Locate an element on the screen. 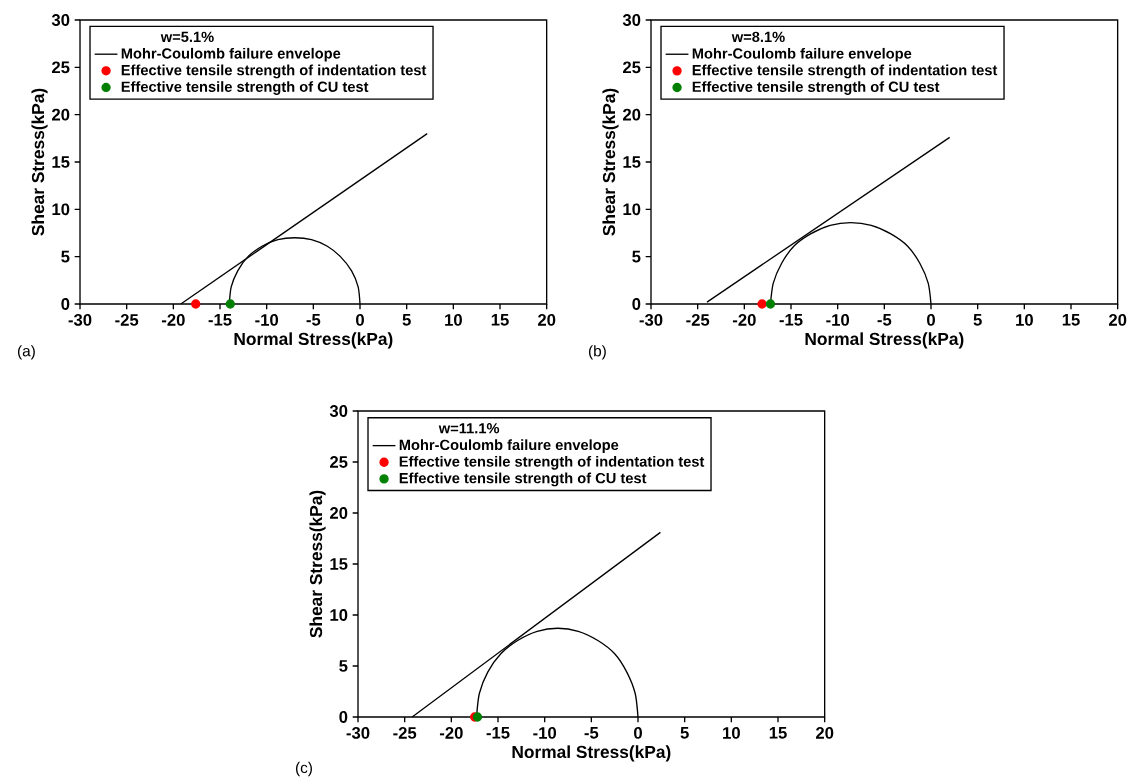 Image resolution: width=1132 pixels, height=782 pixels. legend-title: w=5.1% is located at coordinates (187, 37).